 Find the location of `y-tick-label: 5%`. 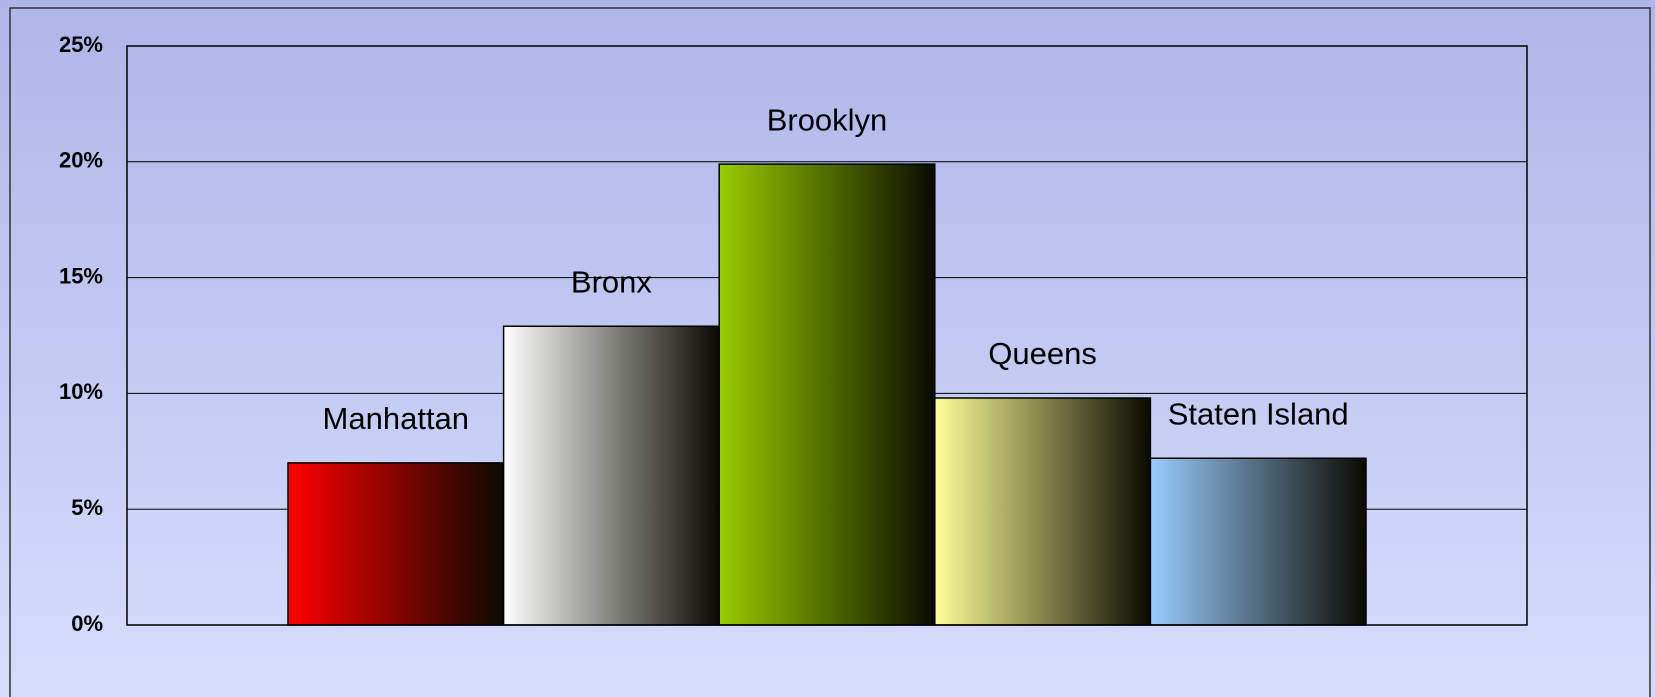

y-tick-label: 5% is located at coordinates (87, 507).